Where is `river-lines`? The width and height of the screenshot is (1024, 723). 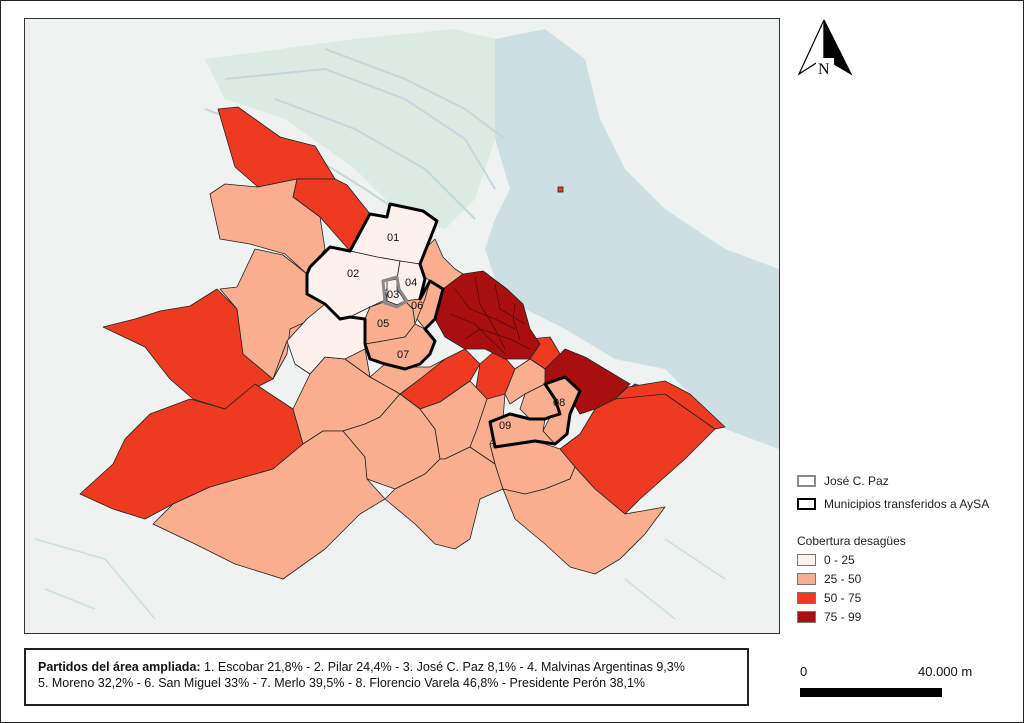 river-lines is located at coordinates (380, 579).